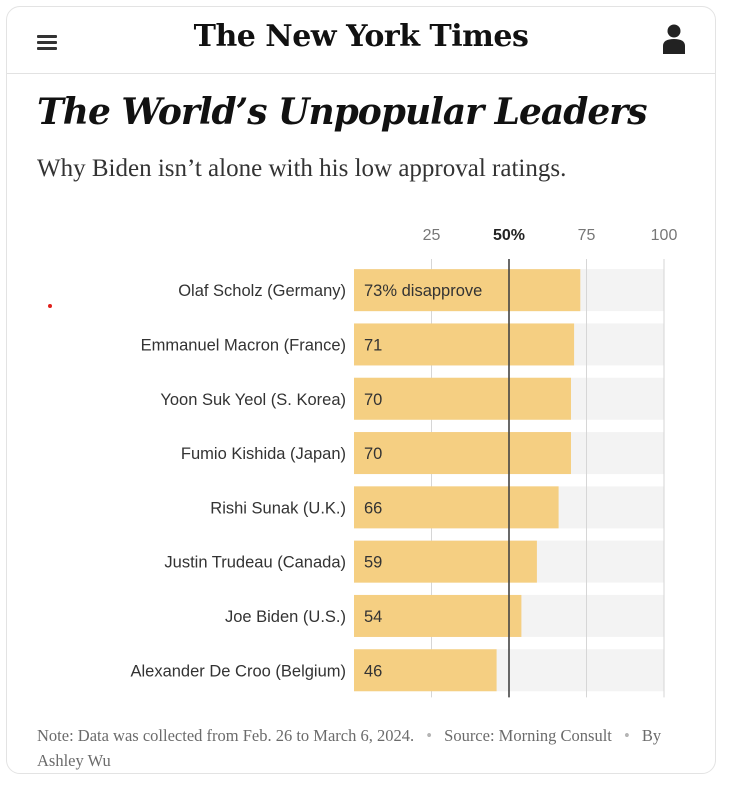  What do you see at coordinates (238, 671) in the screenshot?
I see `category-label: Alexander De Croo (Belgium)` at bounding box center [238, 671].